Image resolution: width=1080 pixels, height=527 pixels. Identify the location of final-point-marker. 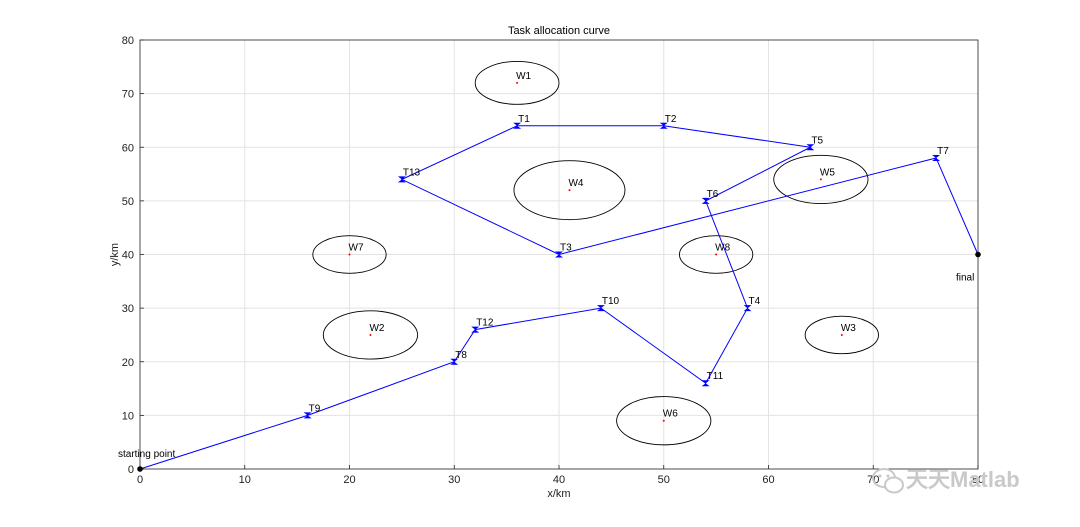
(978, 254).